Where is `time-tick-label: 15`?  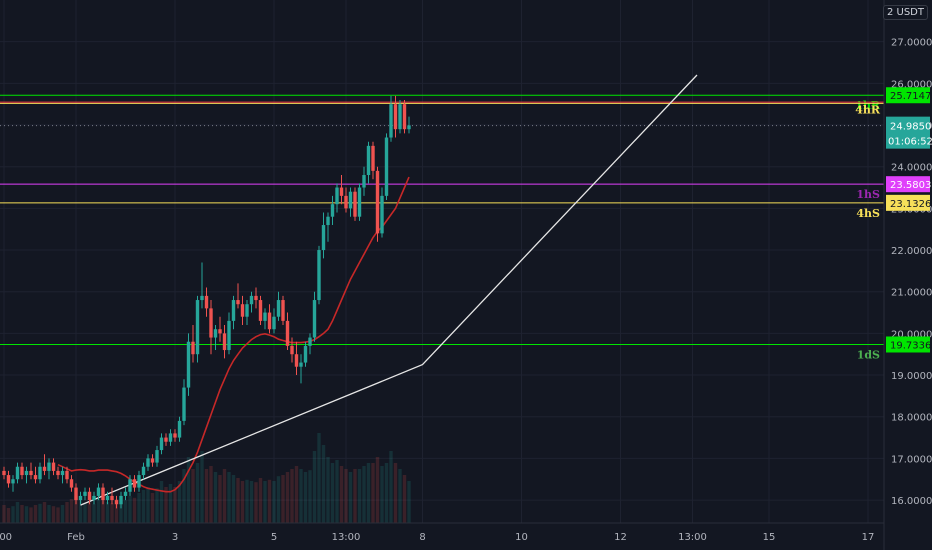 time-tick-label: 15 is located at coordinates (769, 537).